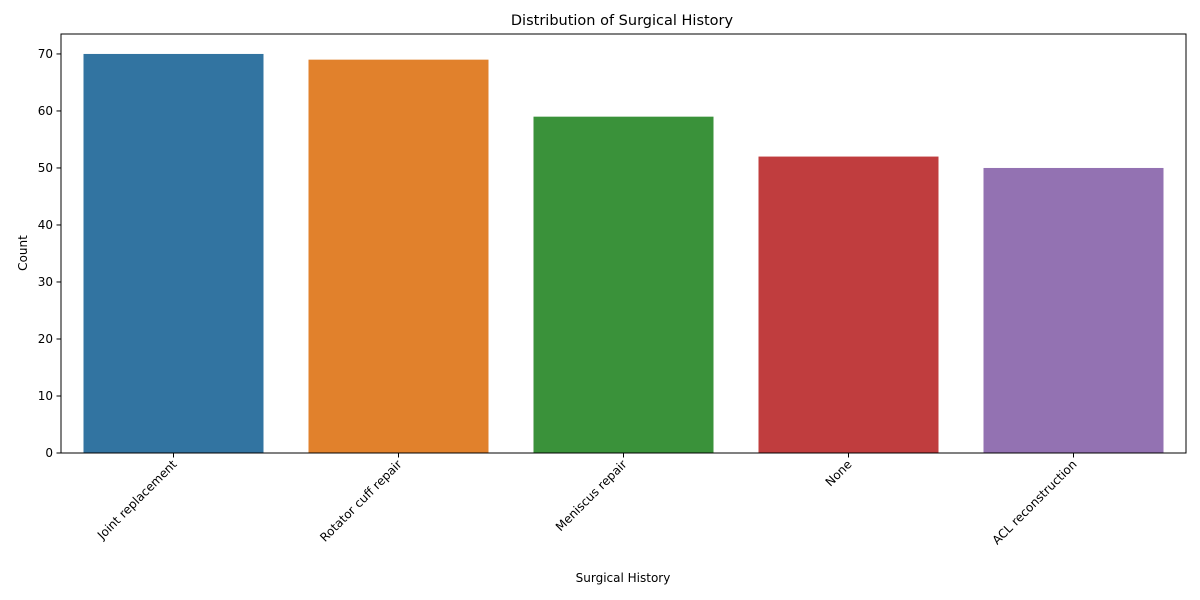 Image resolution: width=1200 pixels, height=600 pixels. I want to click on y-tick-label: 50, so click(45, 168).